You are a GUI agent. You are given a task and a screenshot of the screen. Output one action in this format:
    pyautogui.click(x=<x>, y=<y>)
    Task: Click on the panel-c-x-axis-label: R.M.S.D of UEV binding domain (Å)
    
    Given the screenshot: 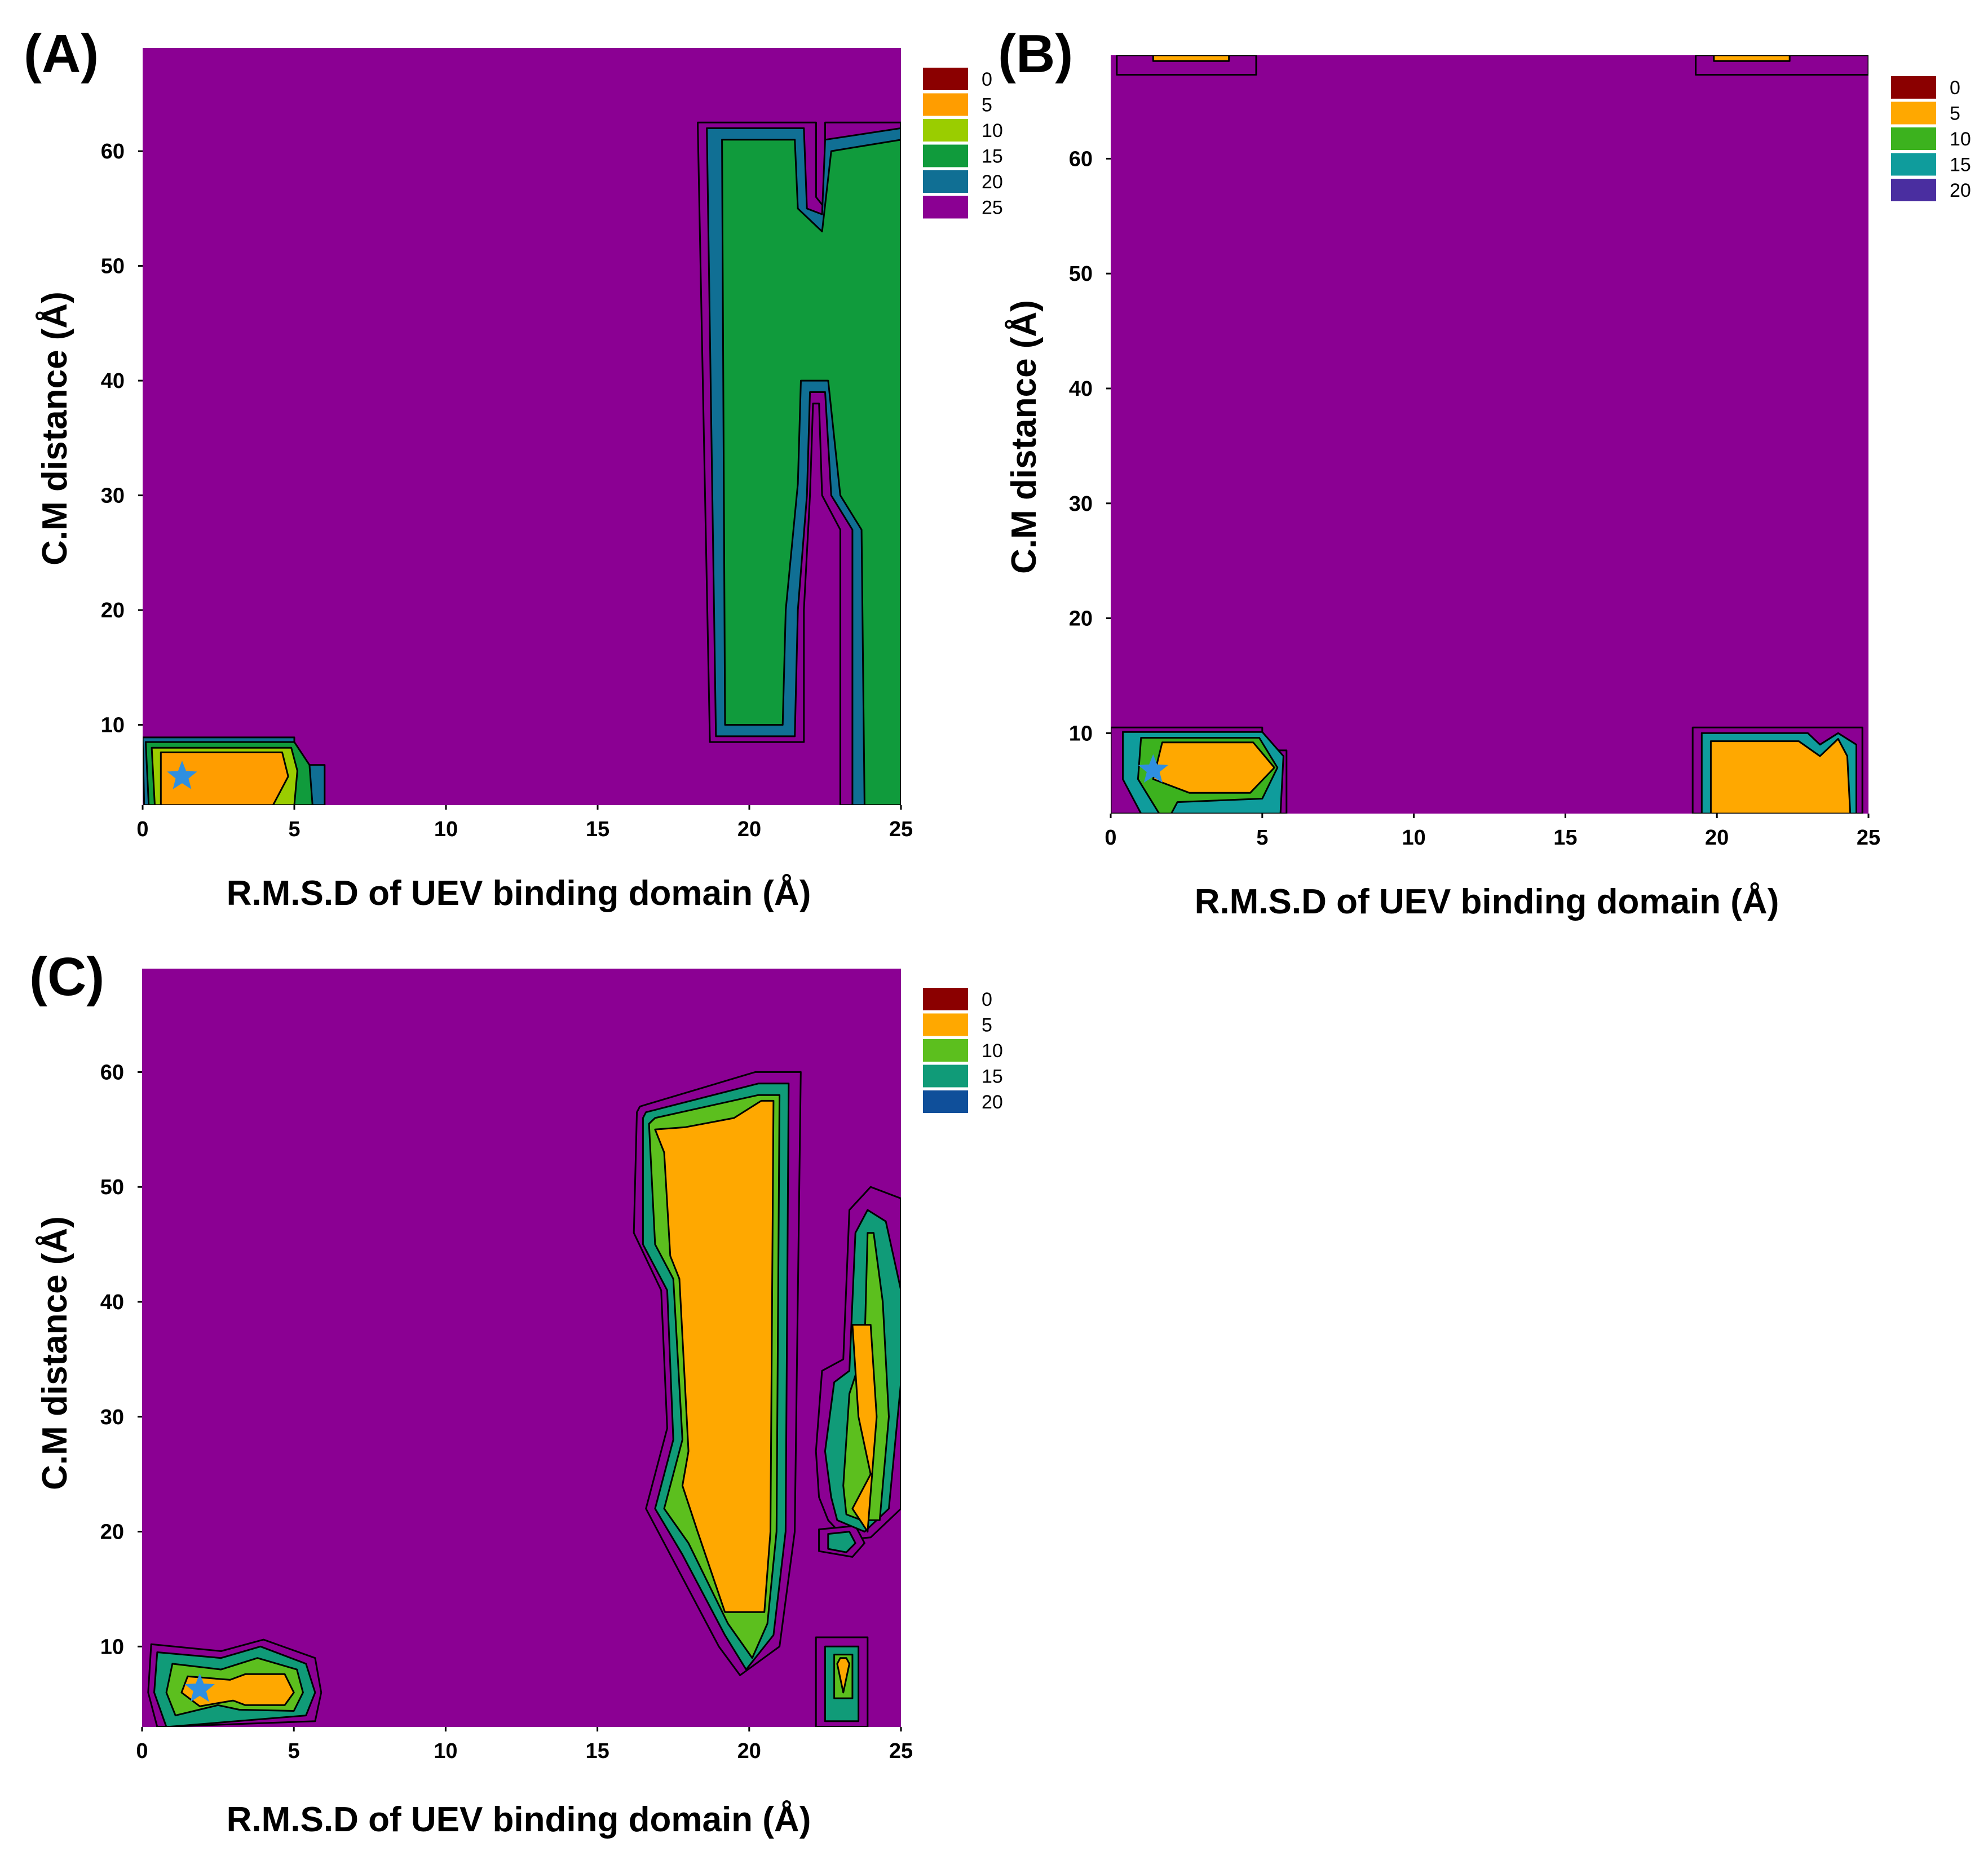 What is the action you would take?
    pyautogui.click(x=519, y=1819)
    